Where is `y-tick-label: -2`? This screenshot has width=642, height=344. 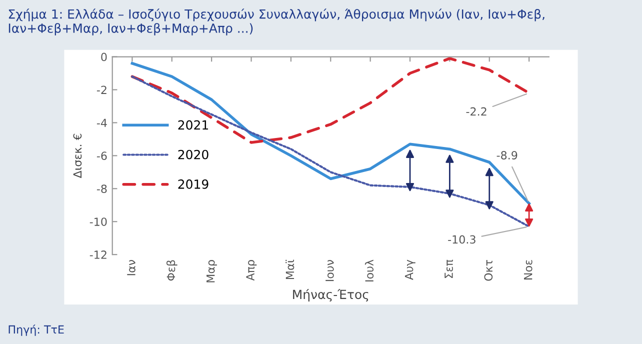 y-tick-label: -2 is located at coordinates (101, 90).